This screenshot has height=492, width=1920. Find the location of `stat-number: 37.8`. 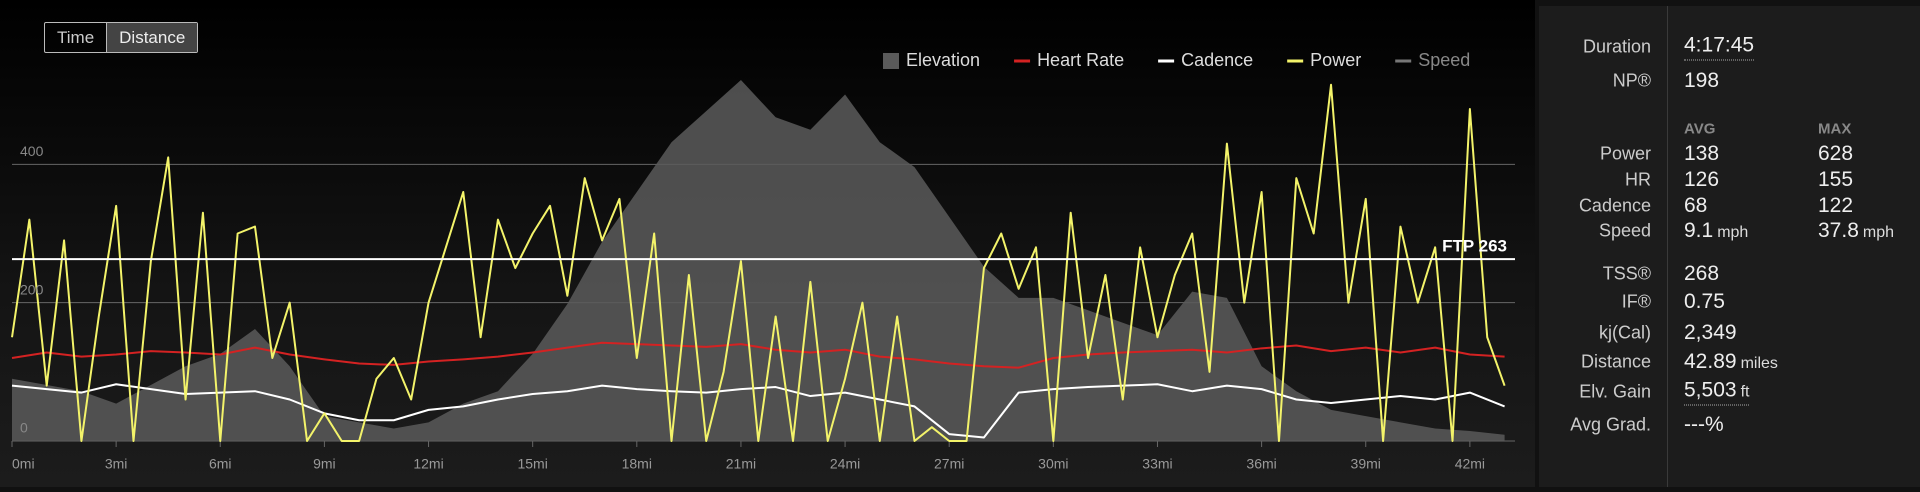

stat-number: 37.8 is located at coordinates (1838, 230).